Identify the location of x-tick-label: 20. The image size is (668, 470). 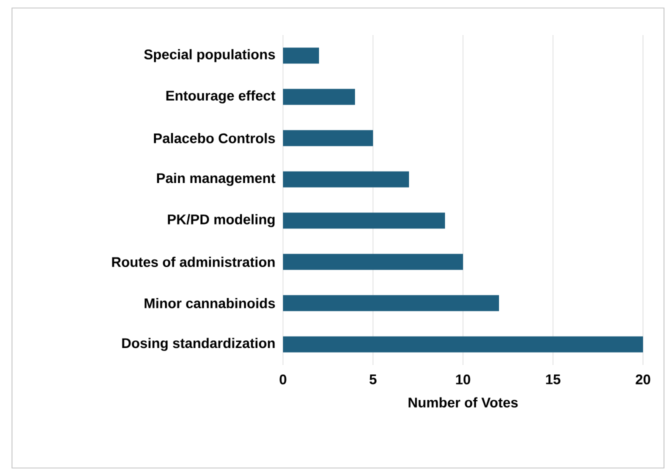
(643, 379).